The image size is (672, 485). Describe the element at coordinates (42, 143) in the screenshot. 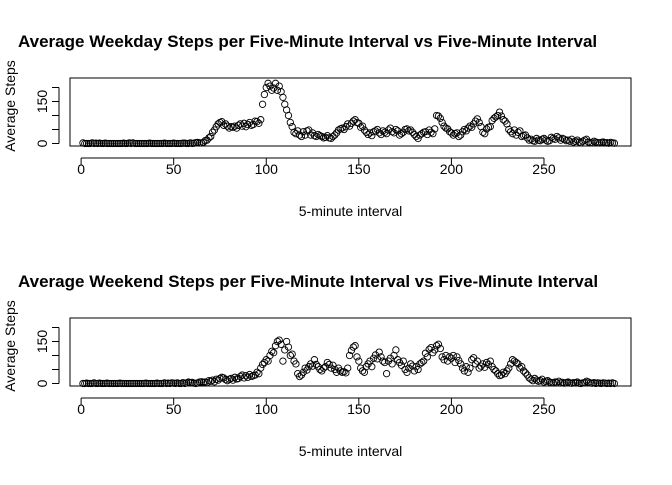

I see `weekday-y-tick-label: 0` at that location.